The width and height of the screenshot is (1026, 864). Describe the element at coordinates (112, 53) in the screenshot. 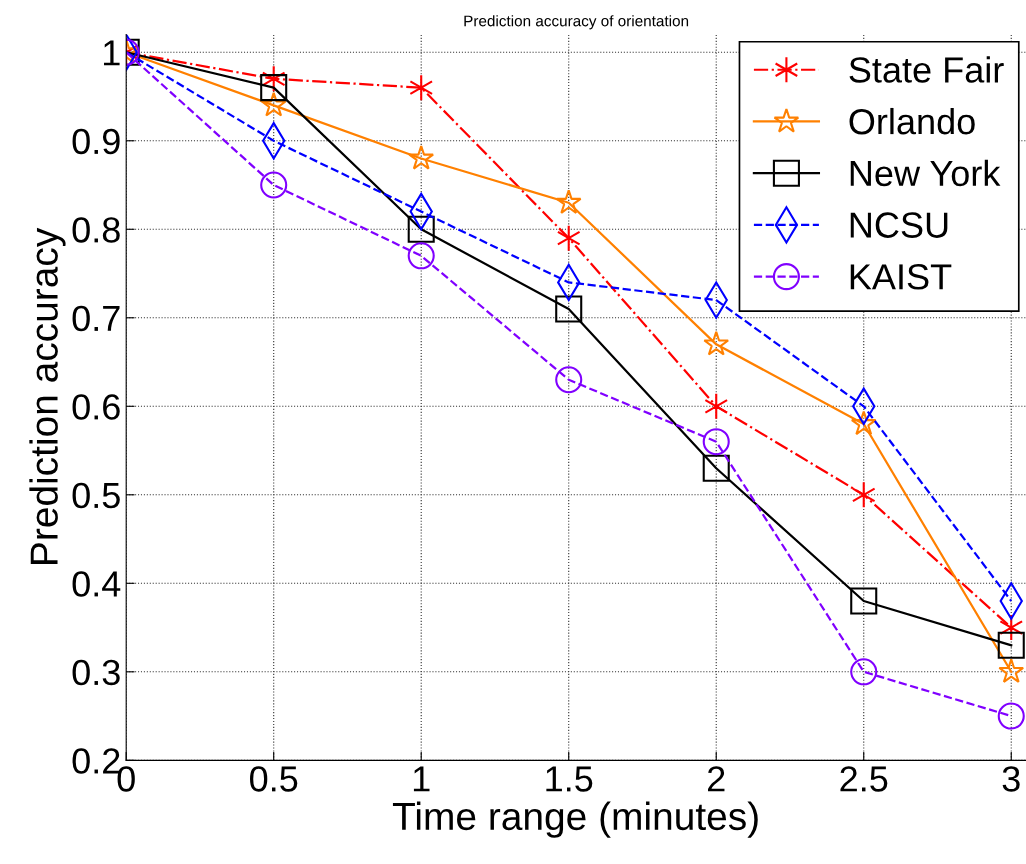

I see `y-tick-label: 1` at that location.